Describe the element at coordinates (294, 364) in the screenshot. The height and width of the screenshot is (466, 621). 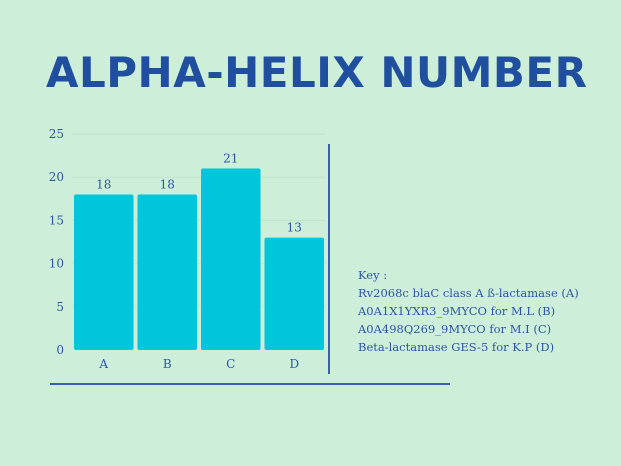
I see `x-tick-label-D: D` at that location.